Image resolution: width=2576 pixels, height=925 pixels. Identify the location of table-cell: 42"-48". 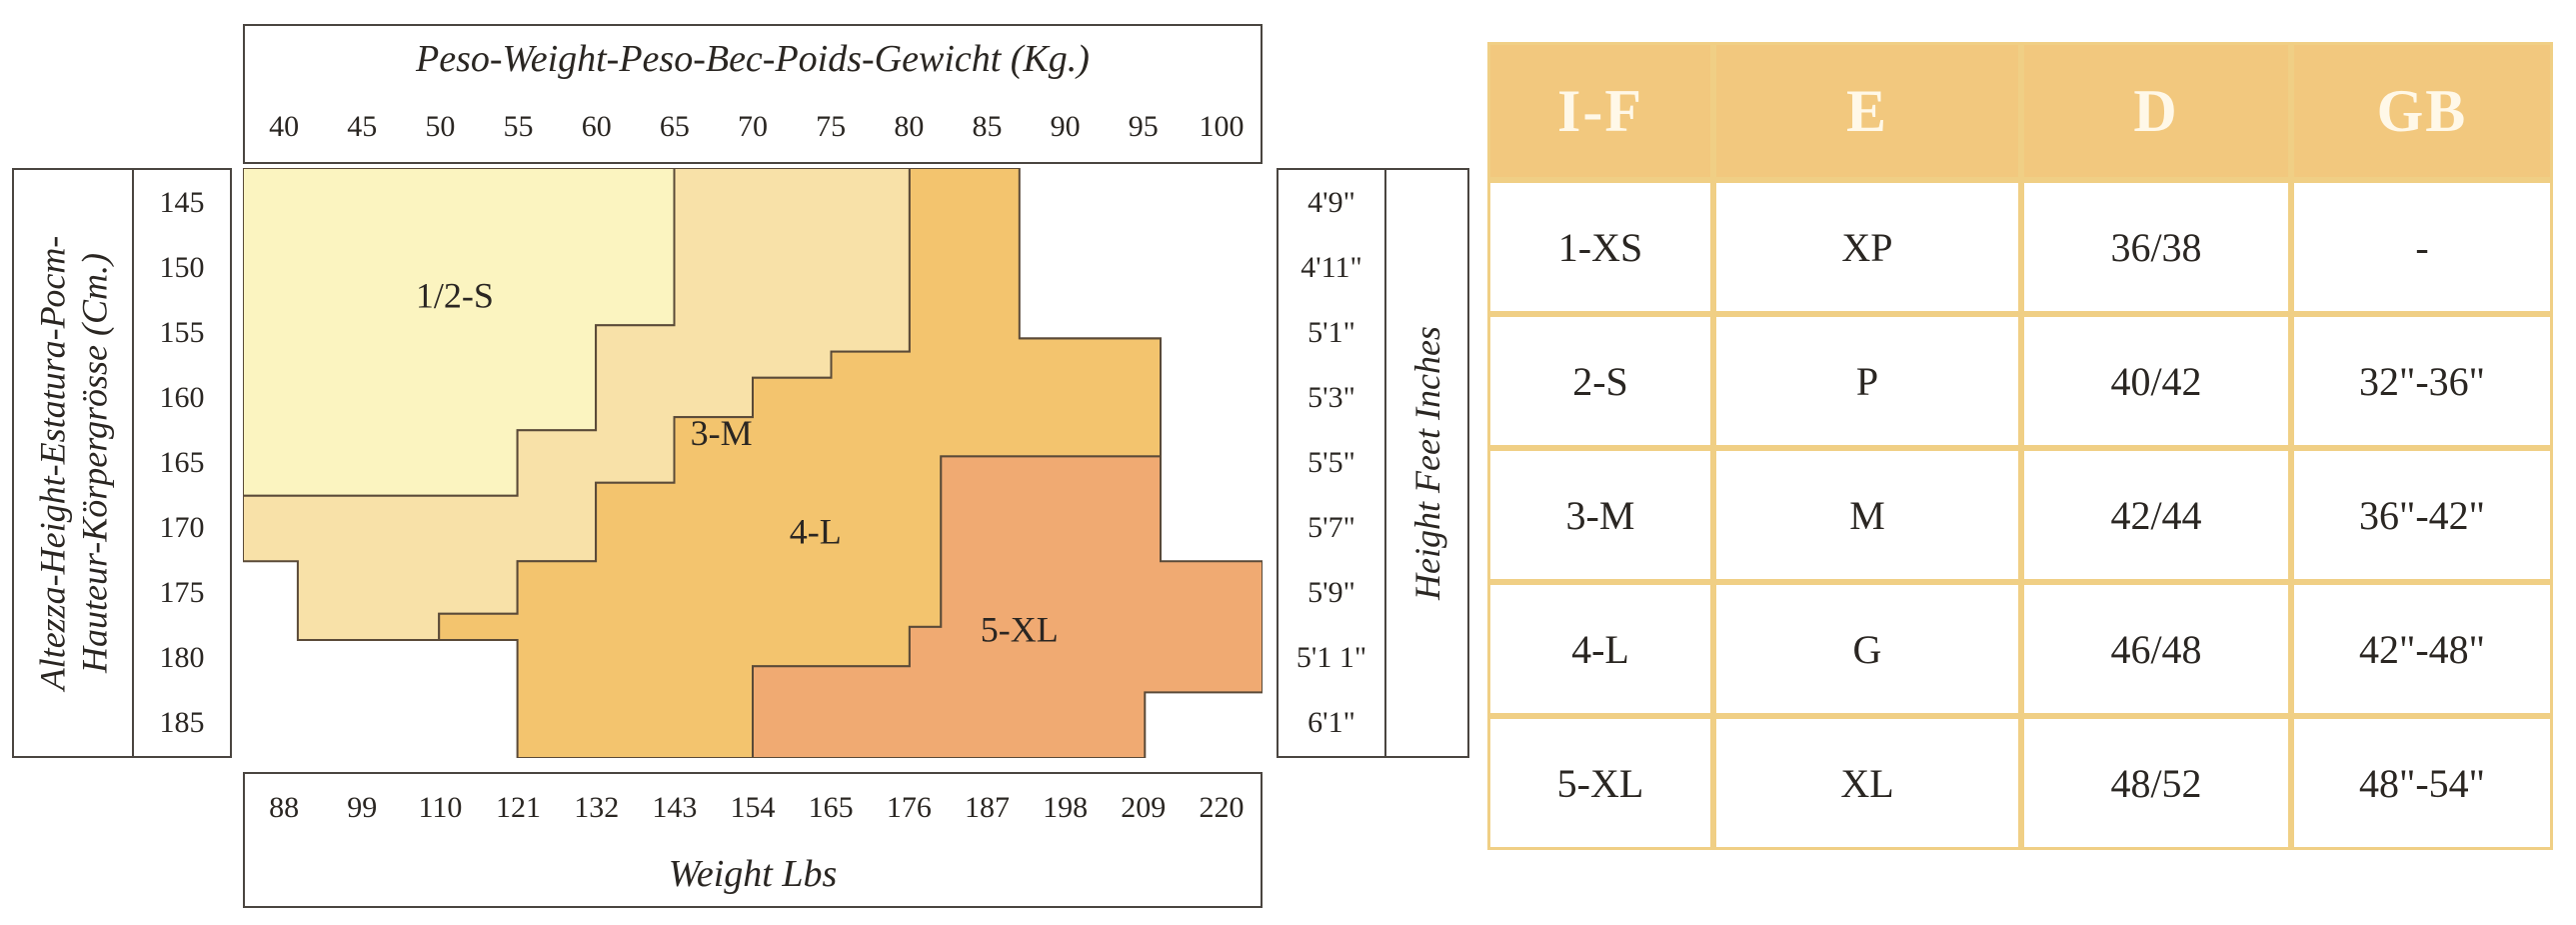
(2422, 649).